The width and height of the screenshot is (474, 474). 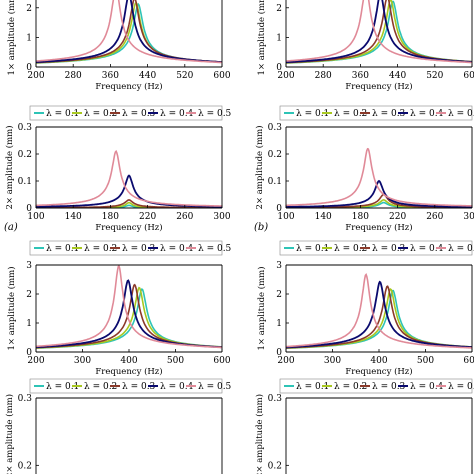 I want to click on x-tick-label: 440, so click(x=397, y=76).